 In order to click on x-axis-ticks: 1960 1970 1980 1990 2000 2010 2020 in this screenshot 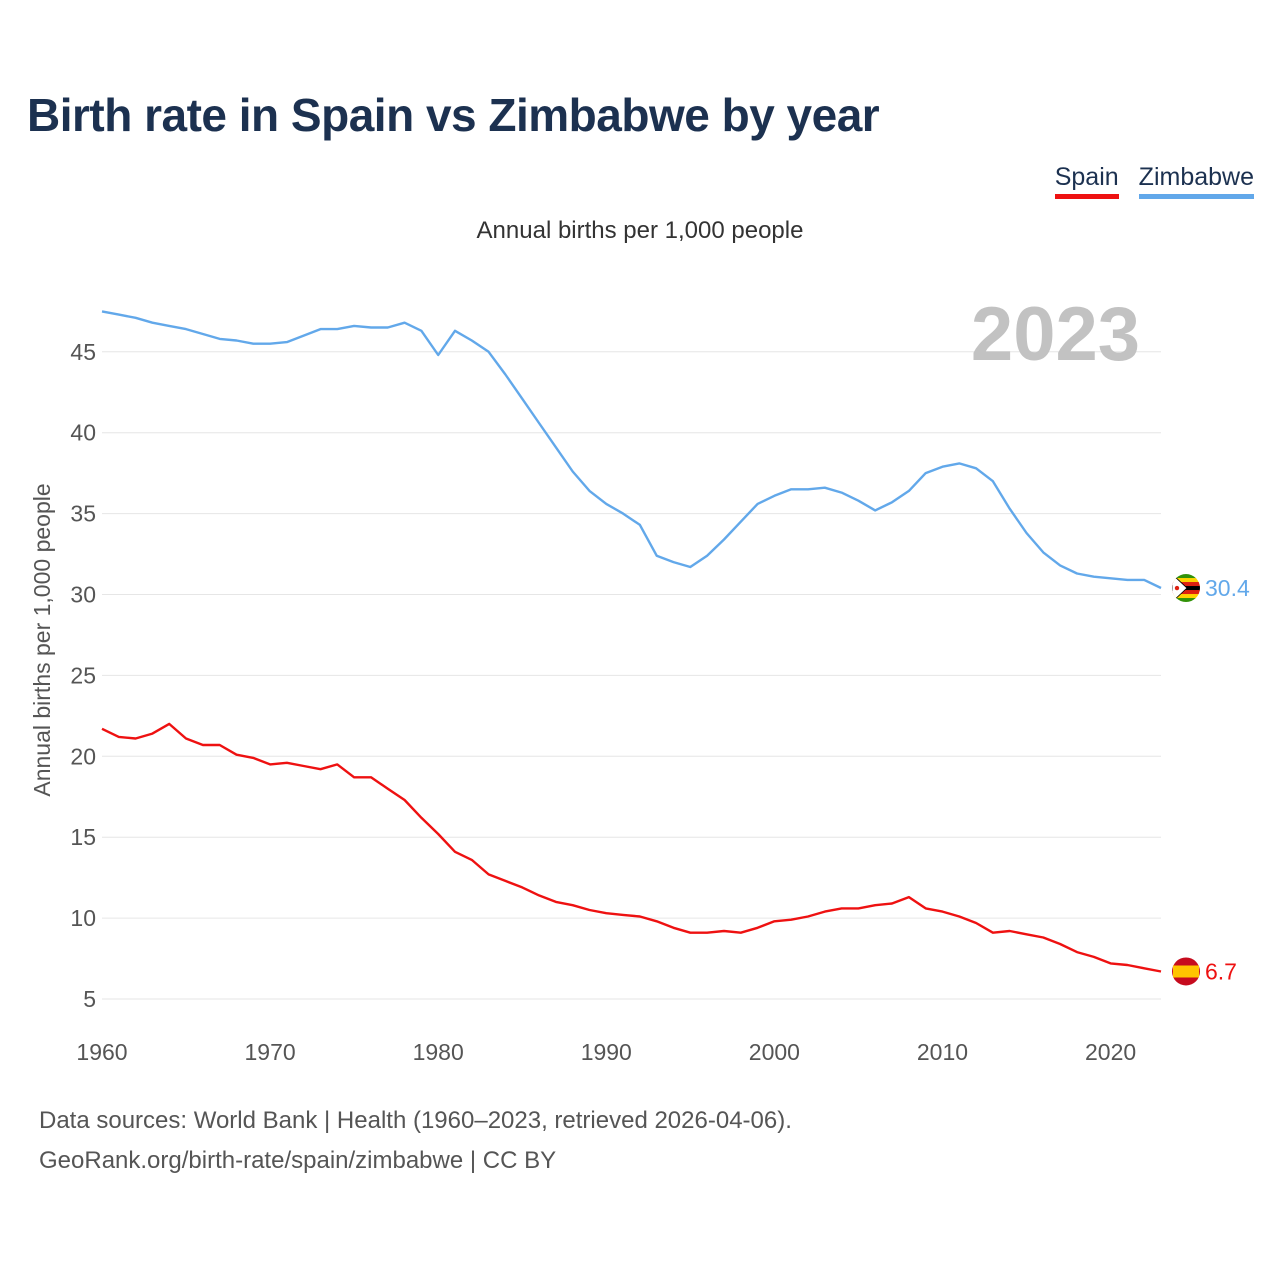, I will do `click(606, 1052)`.